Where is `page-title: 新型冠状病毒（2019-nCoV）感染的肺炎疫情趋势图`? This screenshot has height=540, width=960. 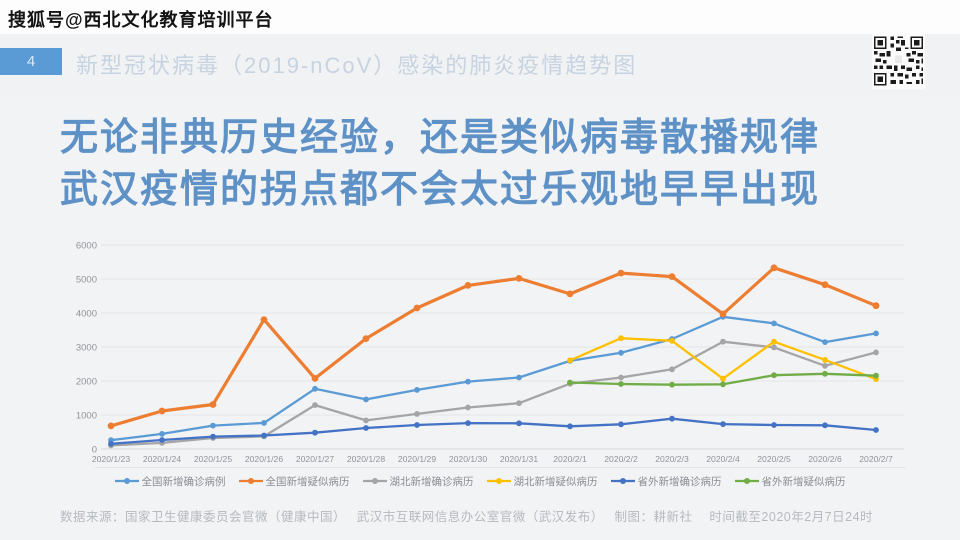
page-title: 新型冠状病毒（2019-nCoV）感染的肺炎疫情趋势图 is located at coordinates (357, 65).